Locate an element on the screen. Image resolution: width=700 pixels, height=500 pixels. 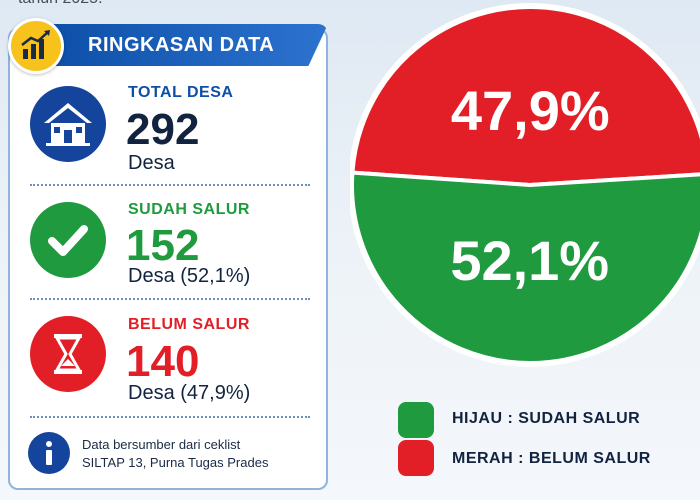
pending-unit: Desa (47,9%) is located at coordinates (189, 393).